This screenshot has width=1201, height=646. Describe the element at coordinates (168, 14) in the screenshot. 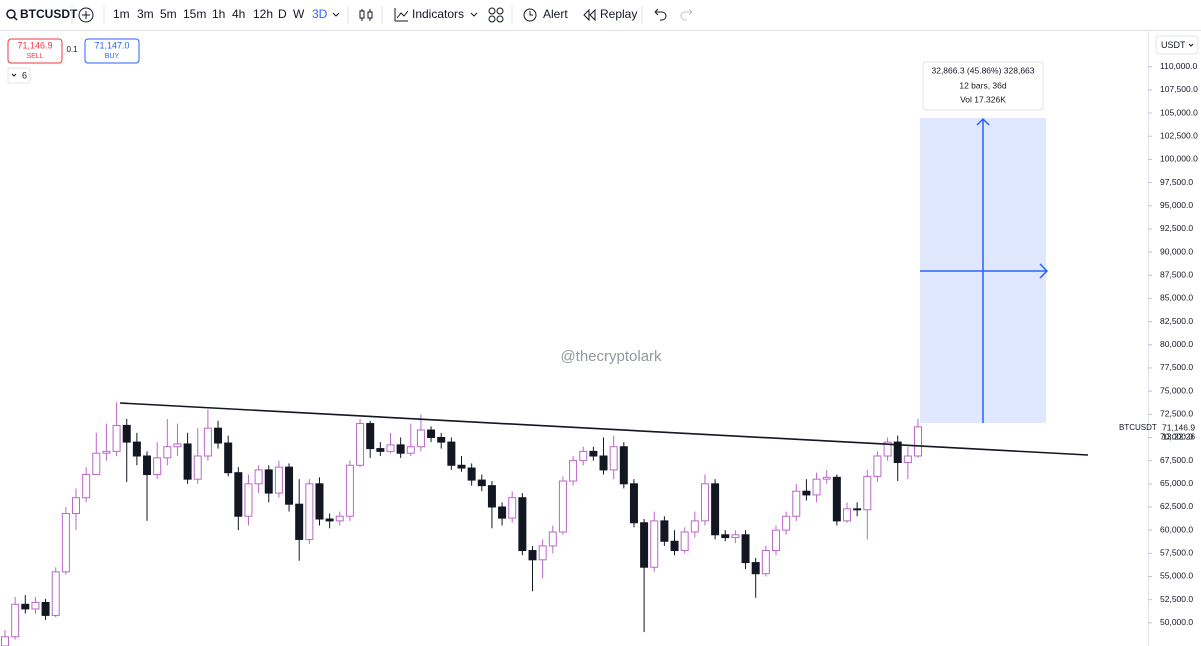

I see `interval-button: 5m` at that location.